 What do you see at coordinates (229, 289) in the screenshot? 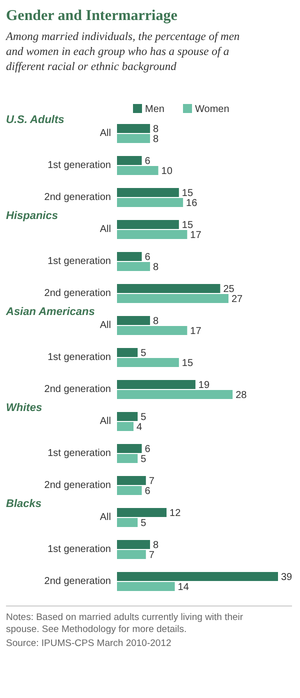
I see `data-label: 25` at bounding box center [229, 289].